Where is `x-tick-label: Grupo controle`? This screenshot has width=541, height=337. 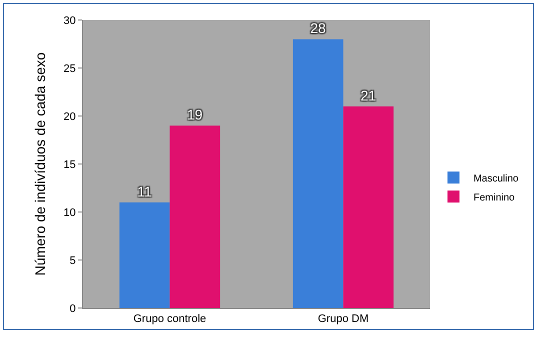 x-tick-label: Grupo controle is located at coordinates (169, 319).